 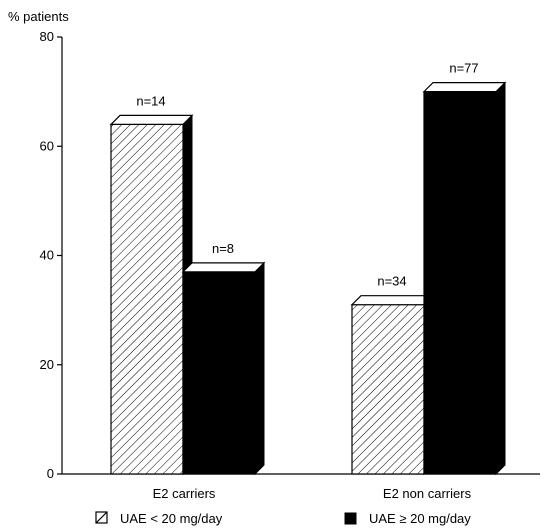 What do you see at coordinates (391, 281) in the screenshot?
I see `data-label: n=34` at bounding box center [391, 281].